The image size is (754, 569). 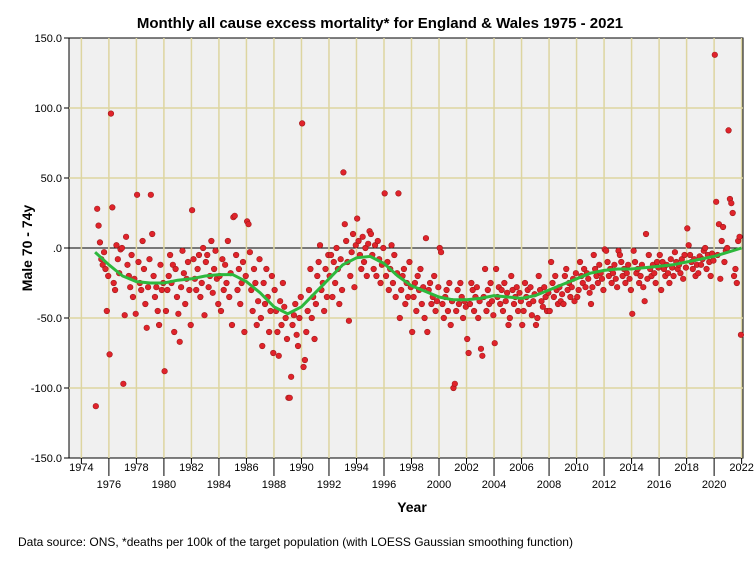 I want to click on x-tick-label: 2004, so click(x=494, y=485).